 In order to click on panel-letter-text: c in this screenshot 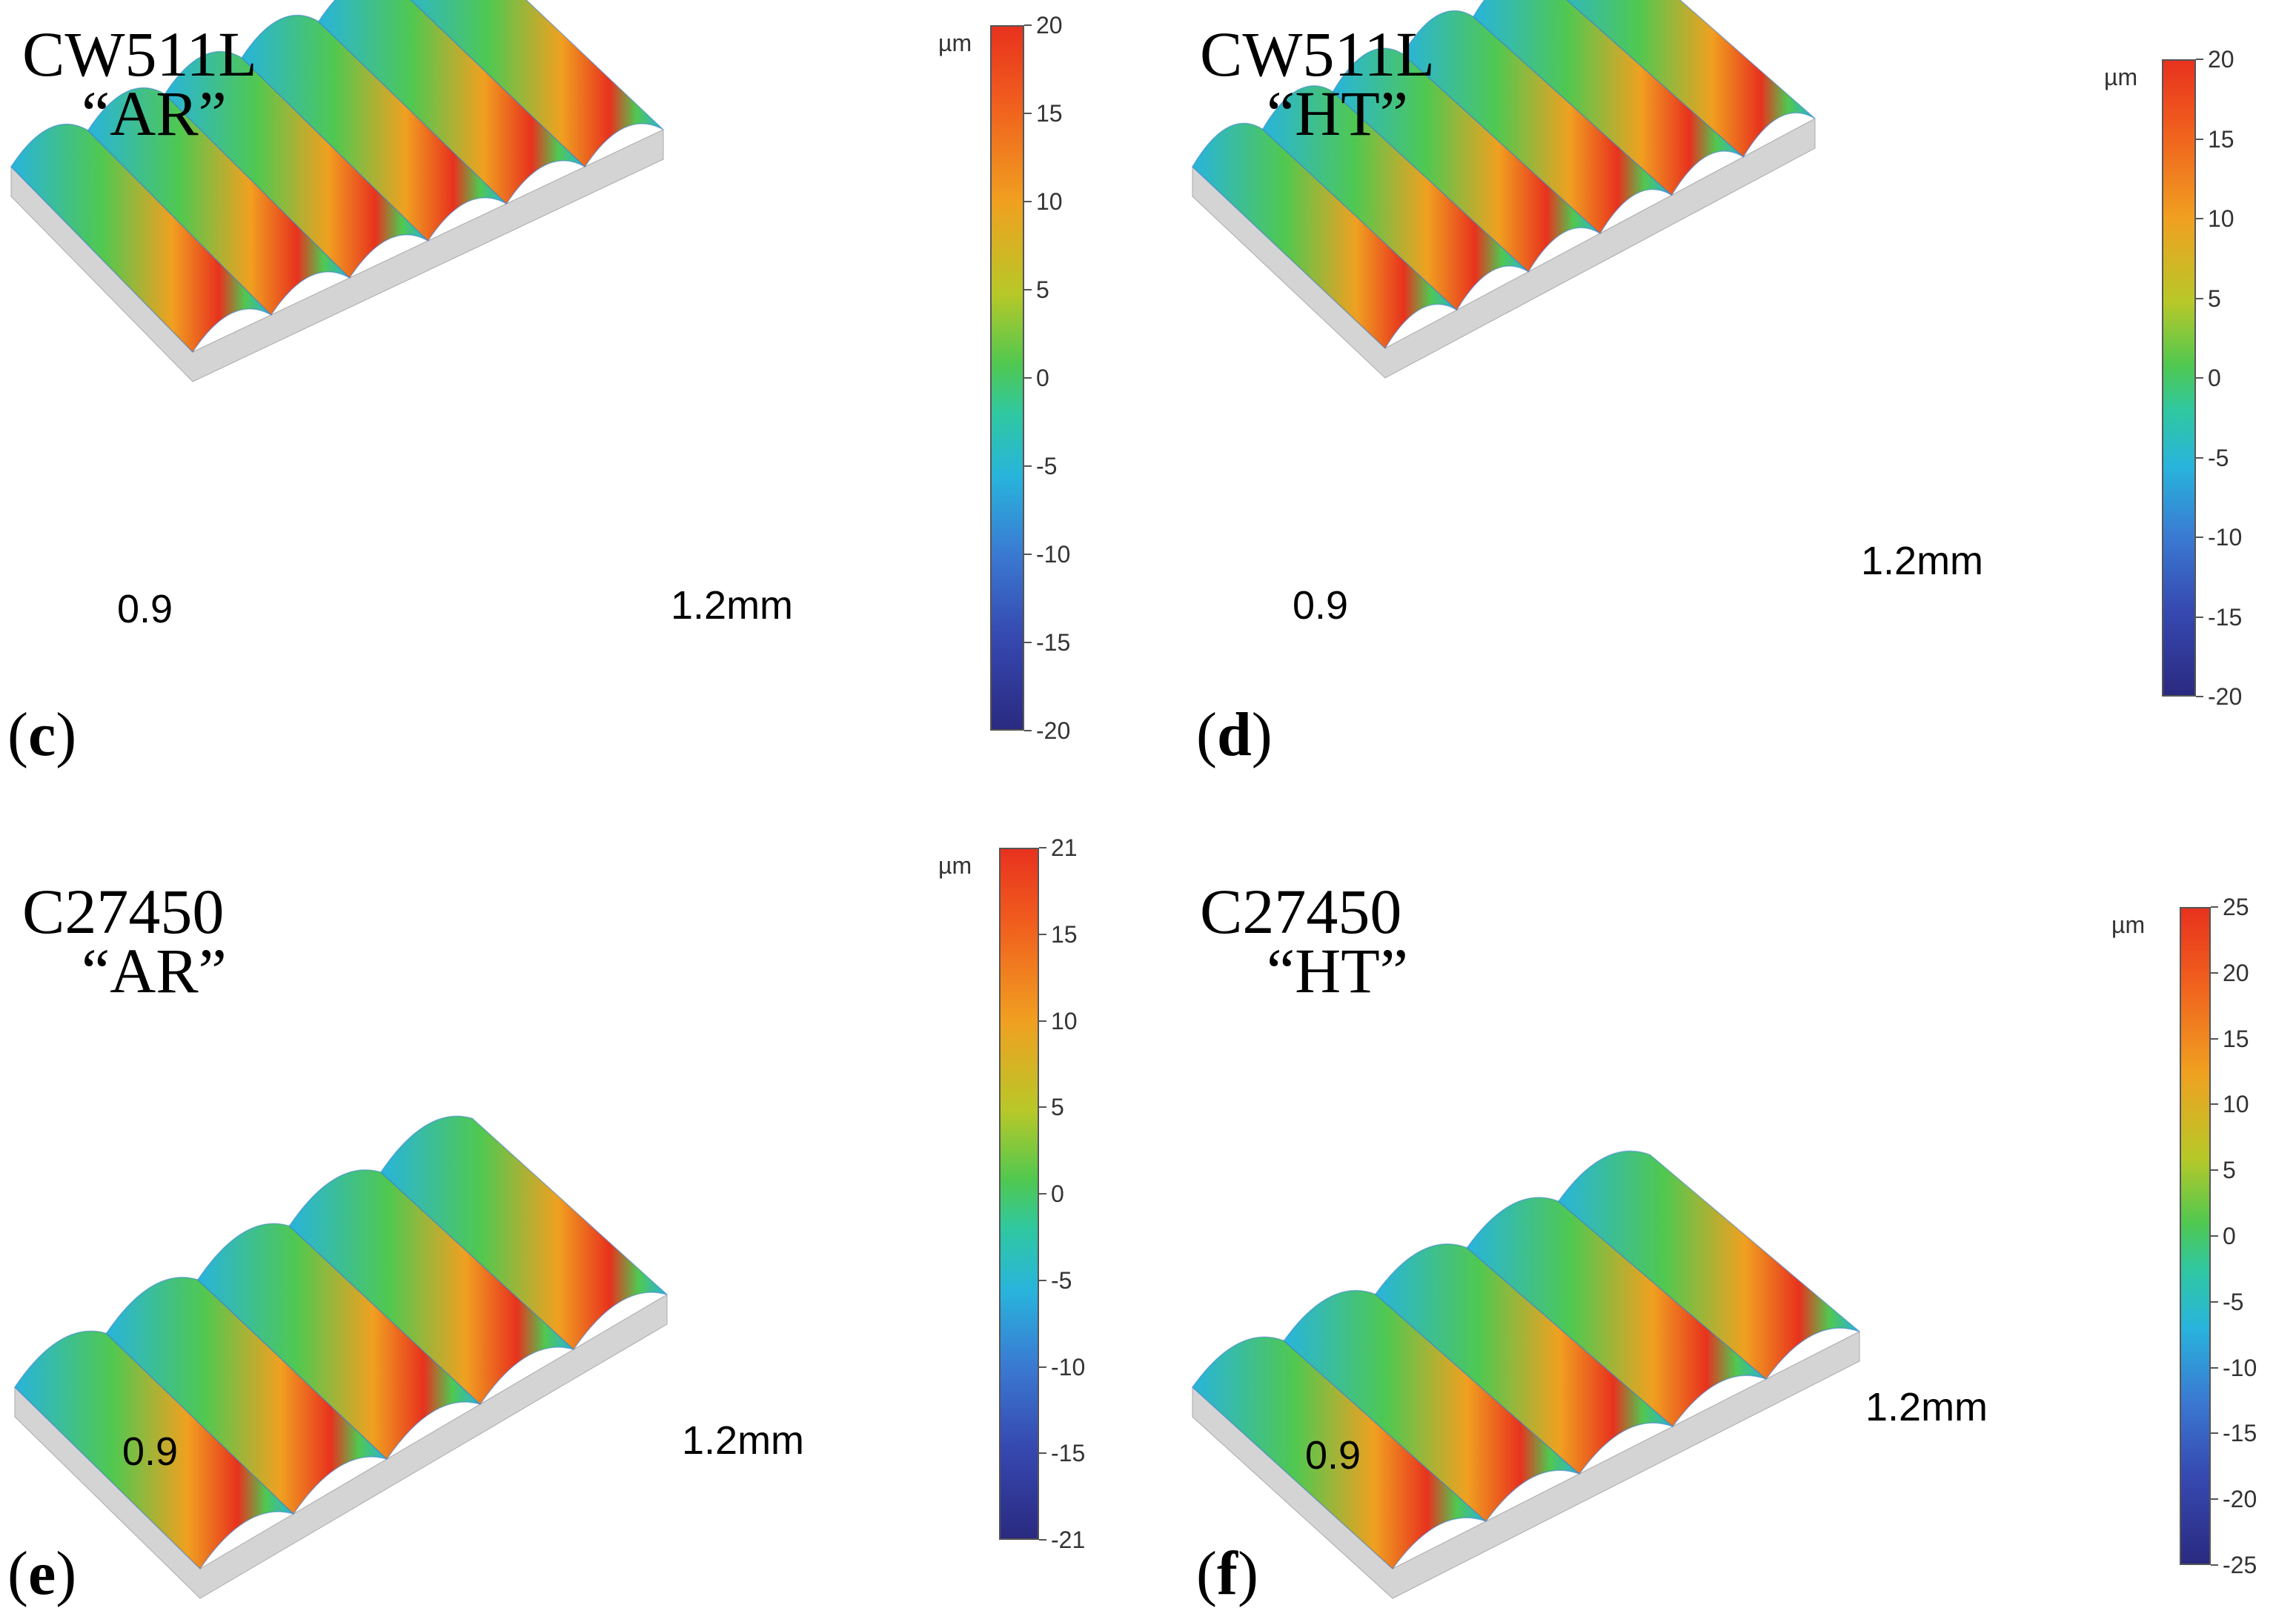, I will do `click(41, 734)`.